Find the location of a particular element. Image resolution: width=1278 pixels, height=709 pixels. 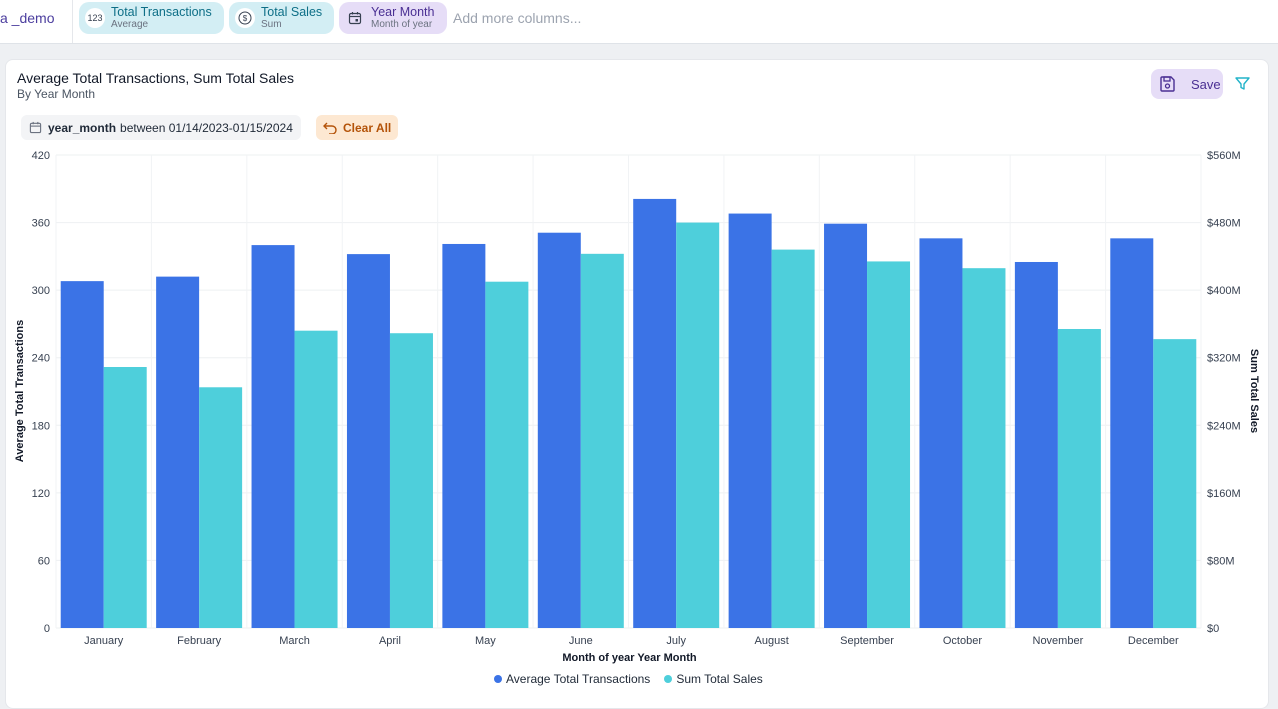

filter-operator: between is located at coordinates (143, 127).